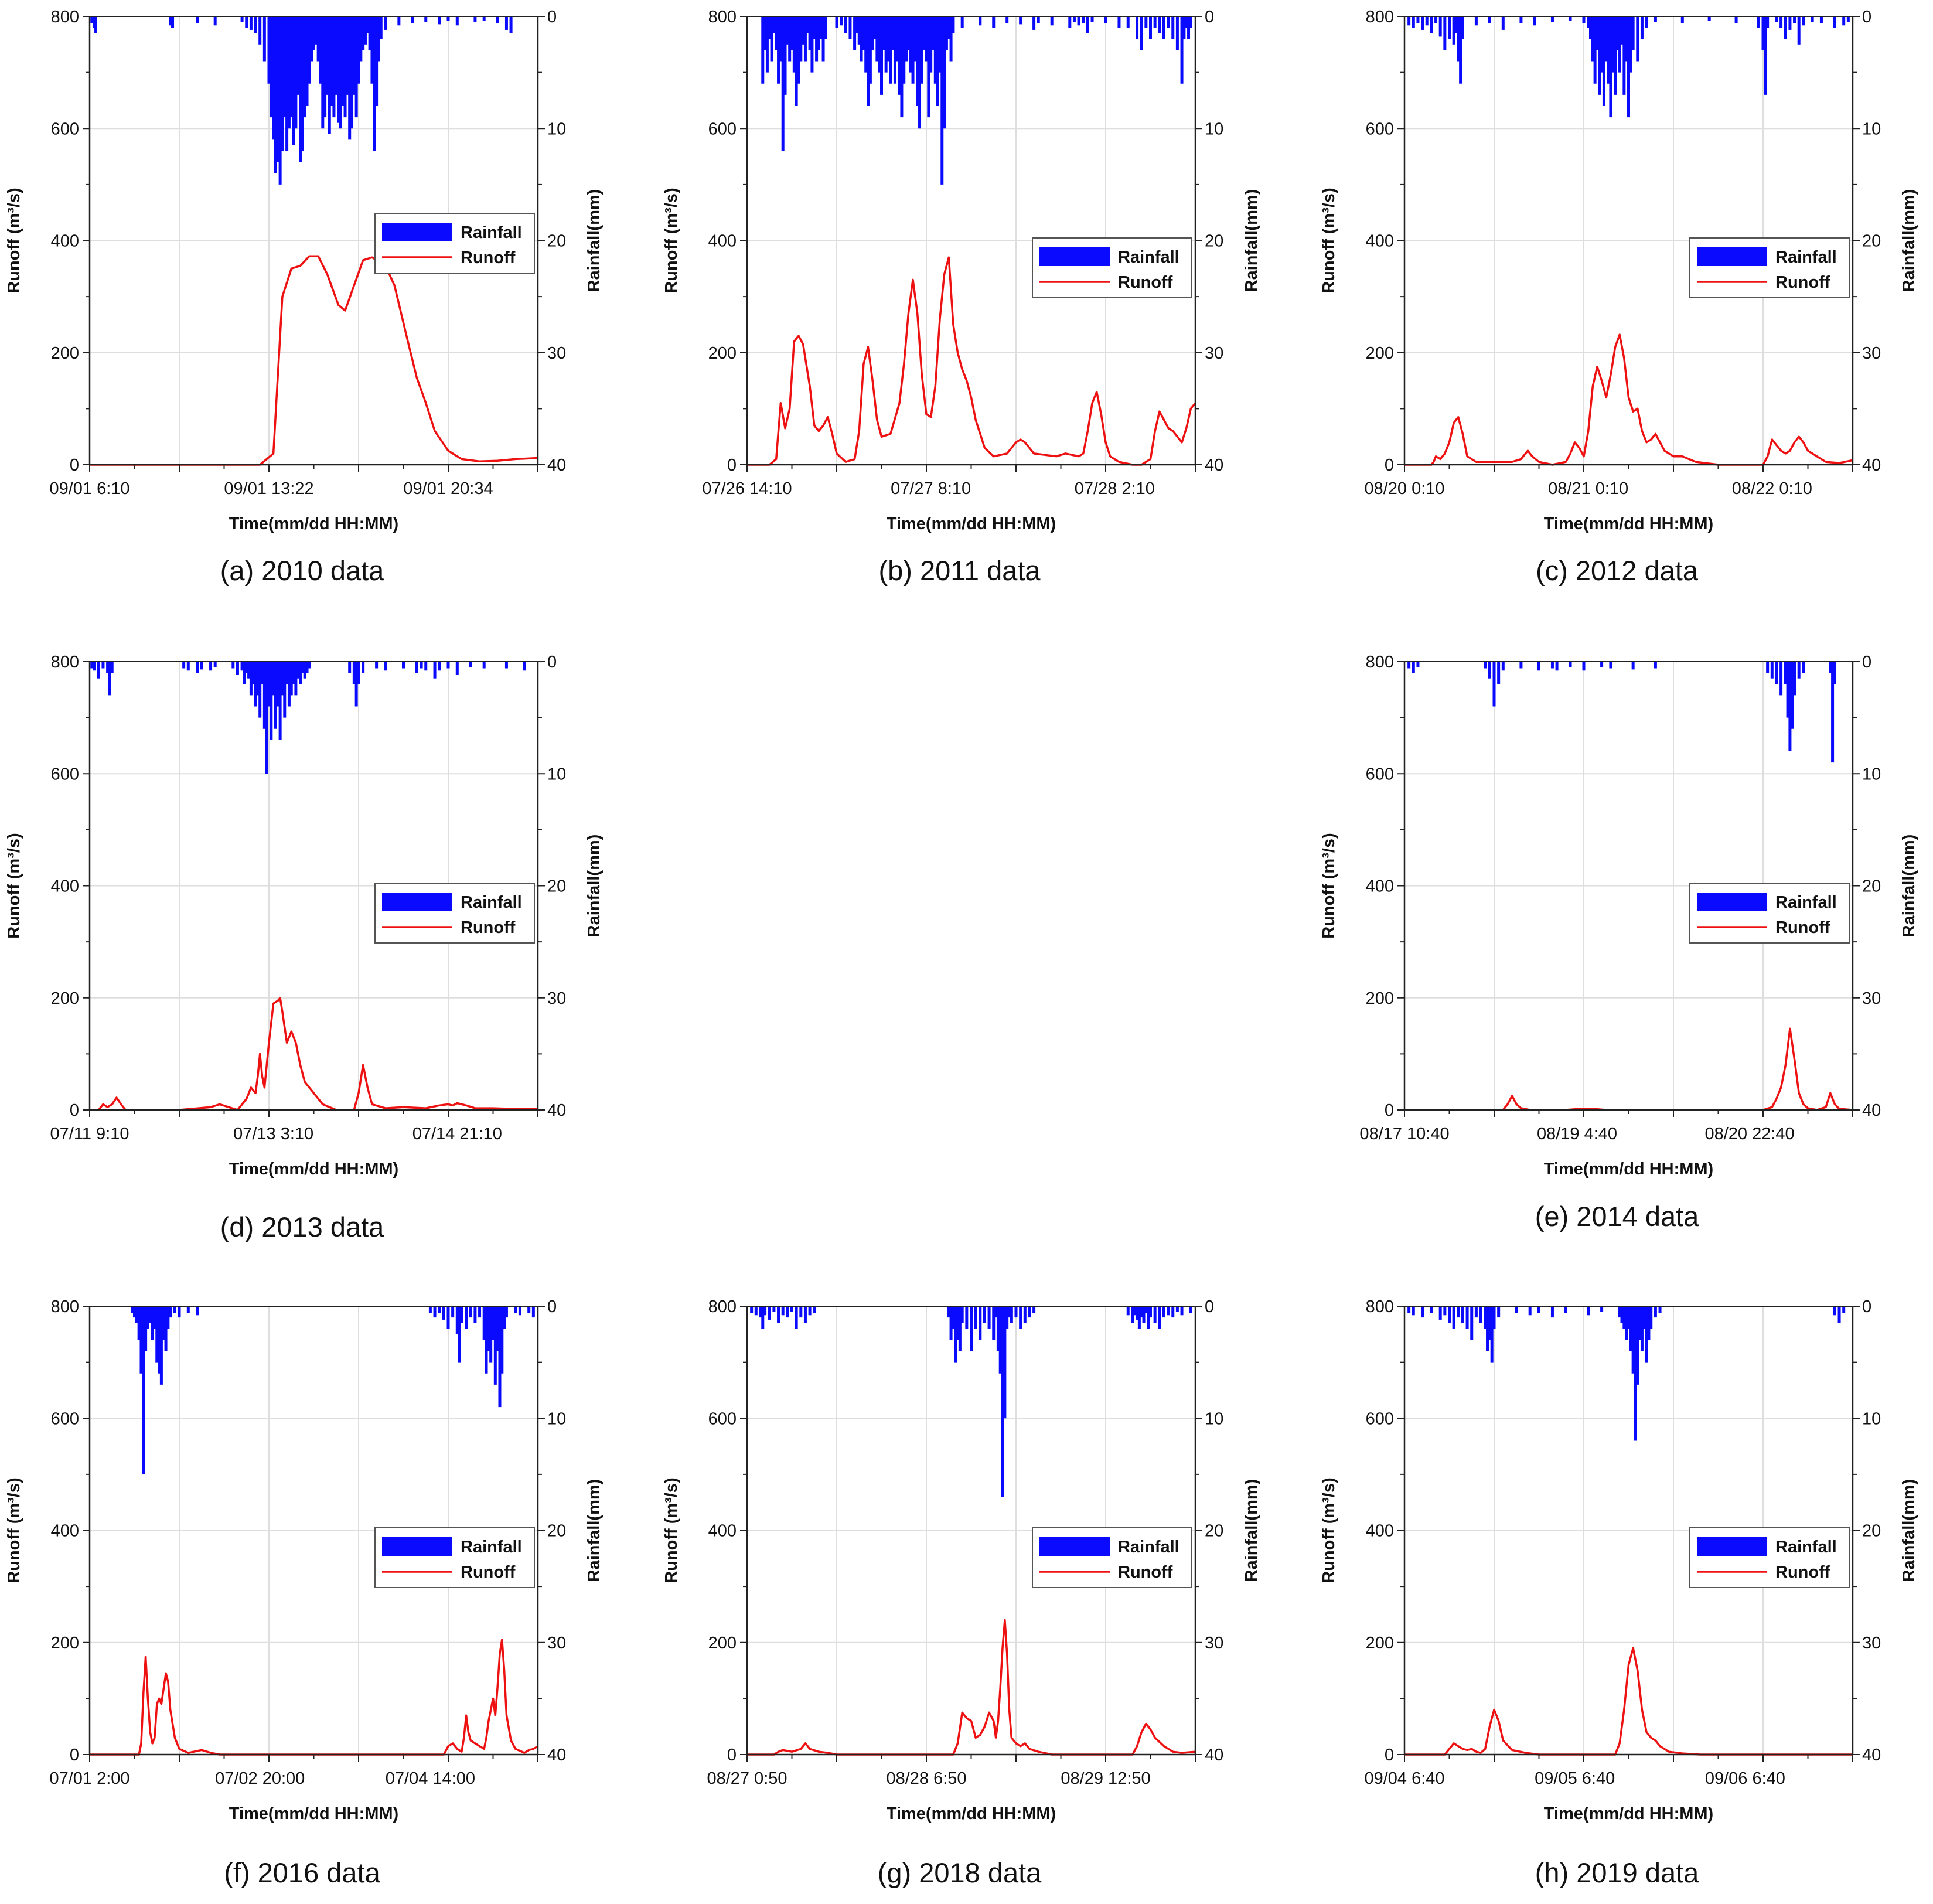 The height and width of the screenshot is (1904, 1933). I want to click on x-axis-title: Time(mm/dd HH:MM), so click(1629, 524).